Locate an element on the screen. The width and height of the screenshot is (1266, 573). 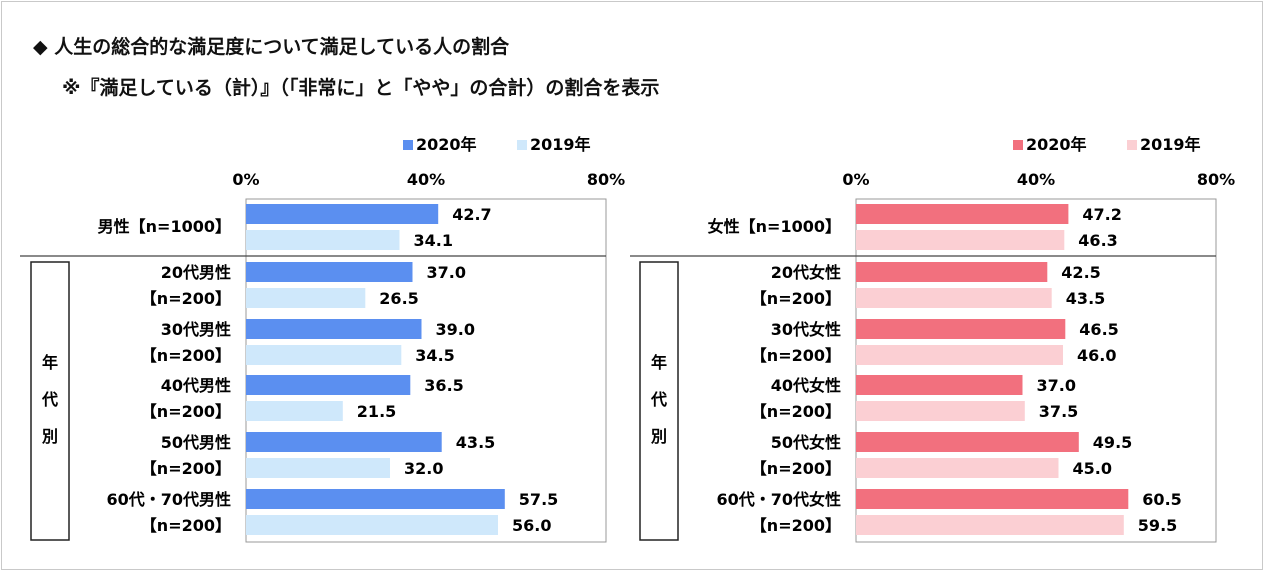
category-label: 50代男性 is located at coordinates (196, 442).